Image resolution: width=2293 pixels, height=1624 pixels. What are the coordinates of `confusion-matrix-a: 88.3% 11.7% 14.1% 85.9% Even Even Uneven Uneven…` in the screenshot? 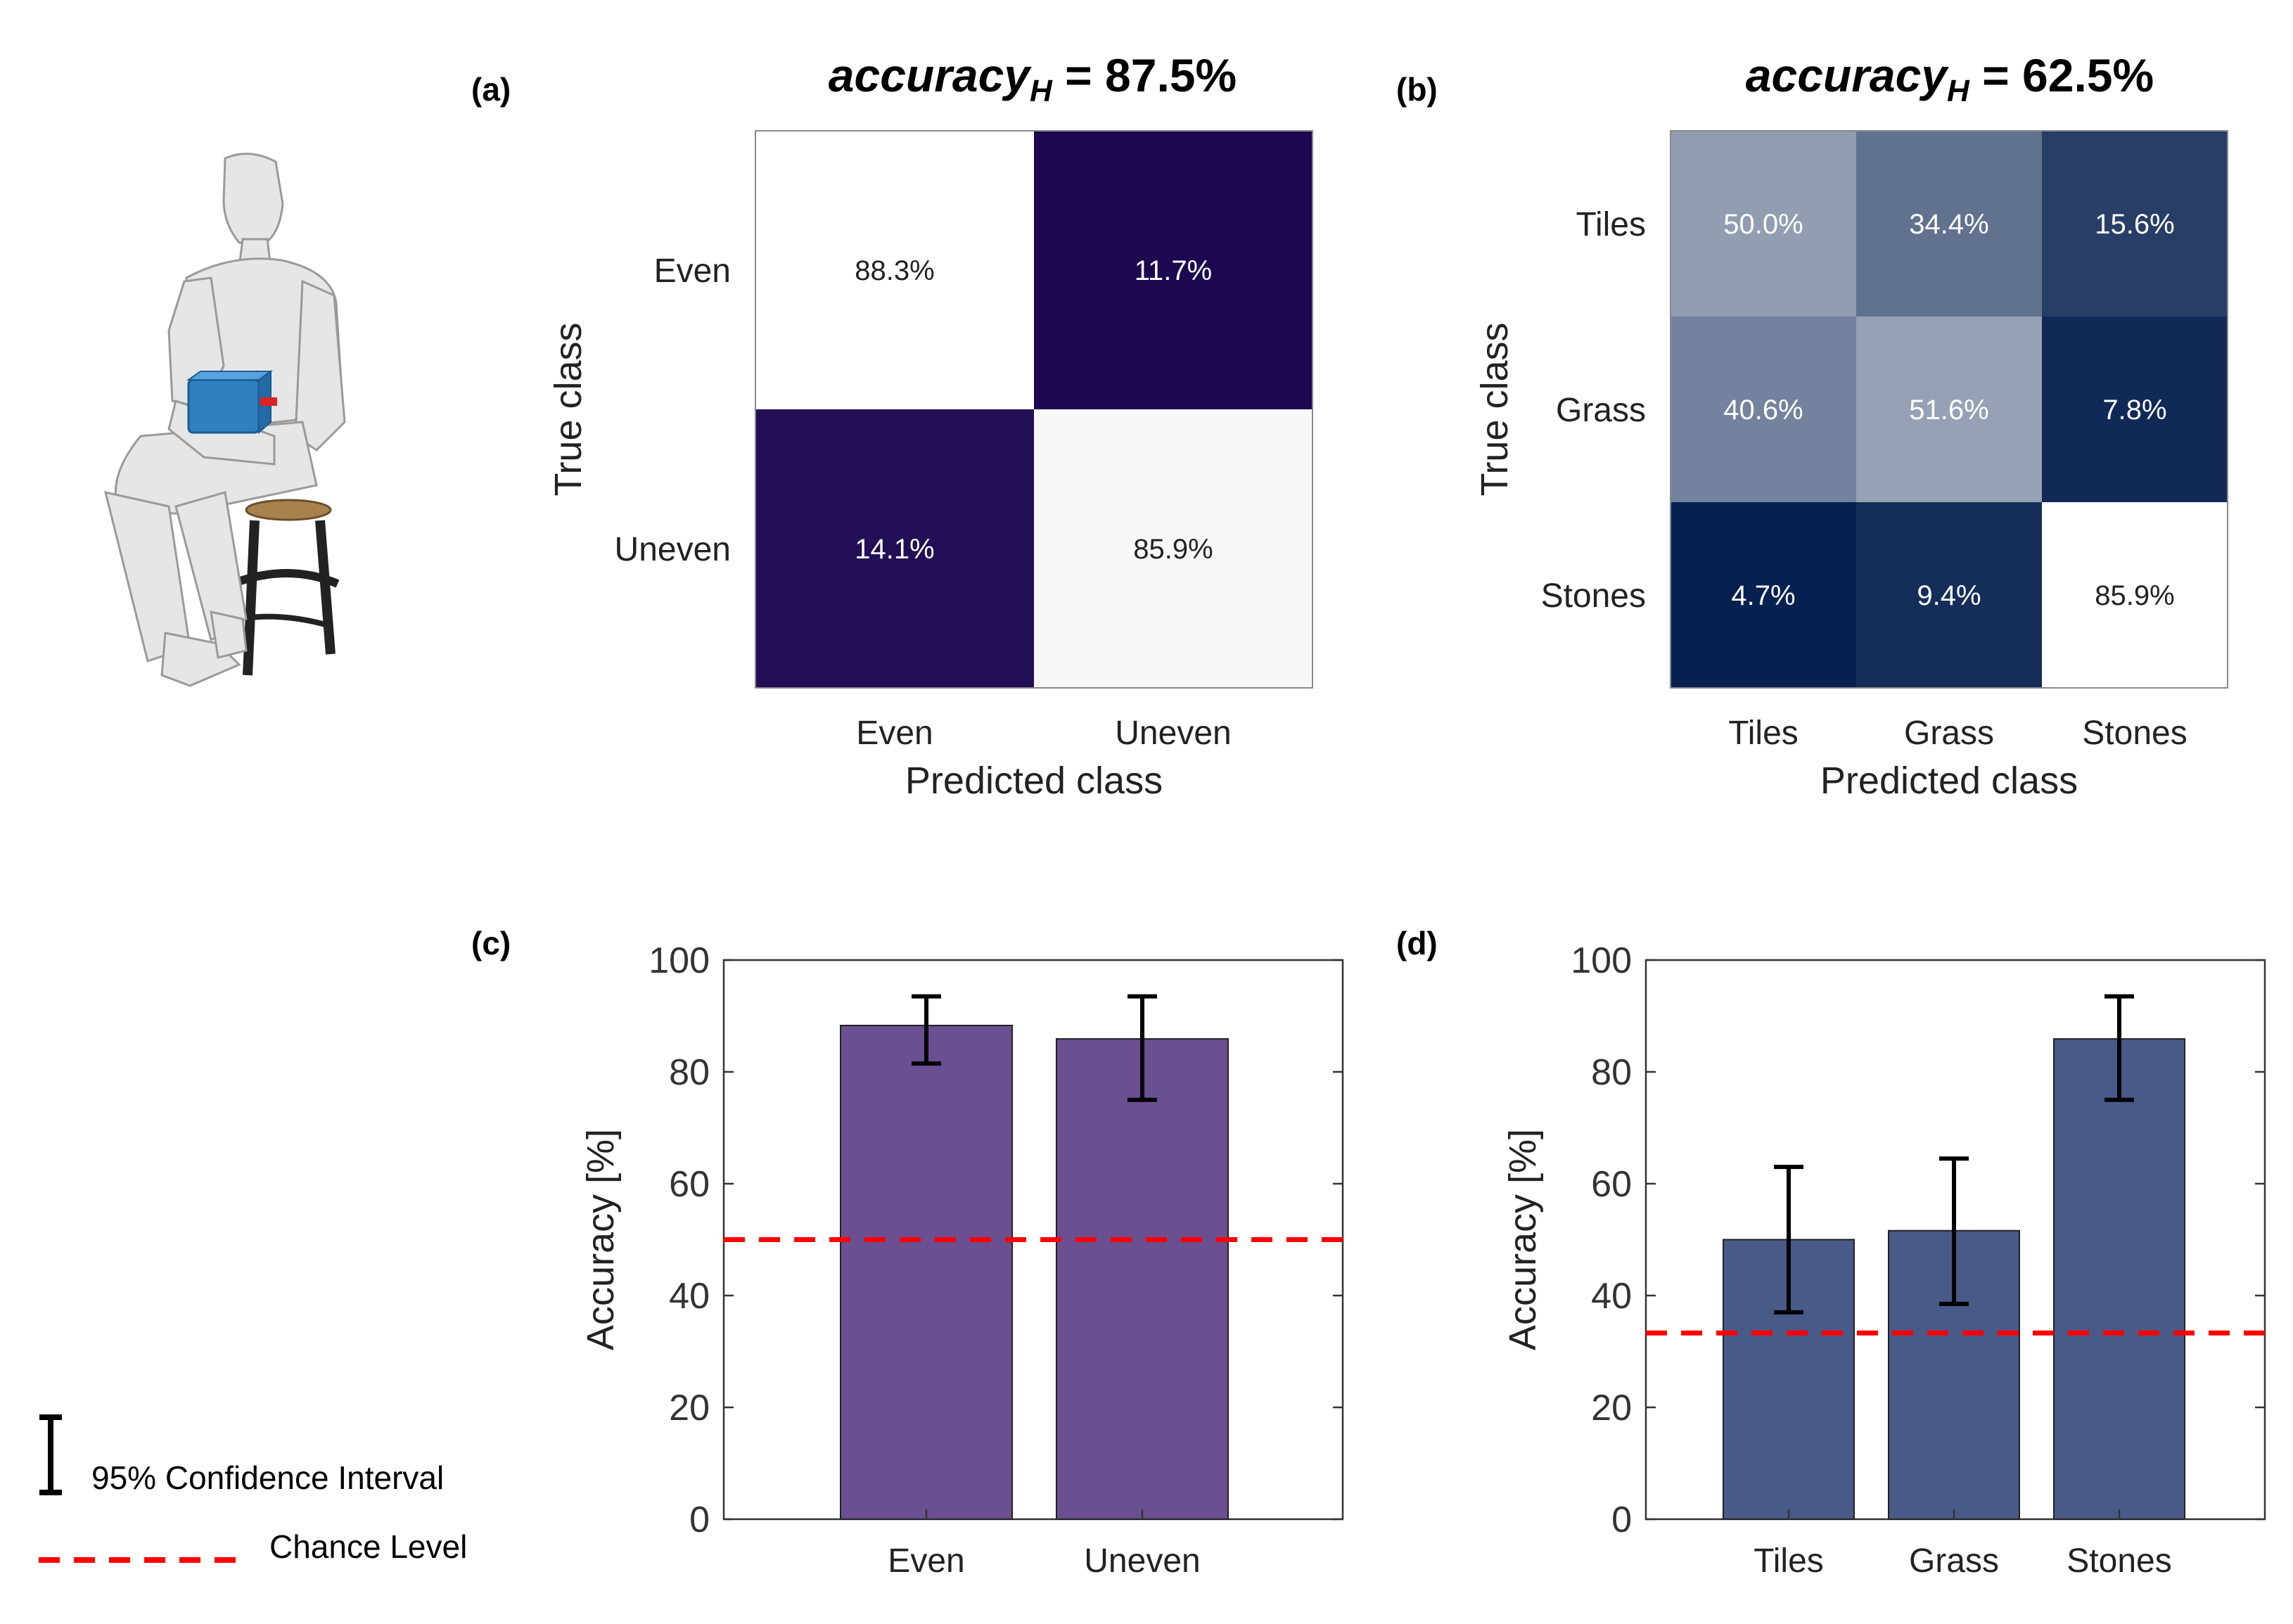 It's located at (930, 466).